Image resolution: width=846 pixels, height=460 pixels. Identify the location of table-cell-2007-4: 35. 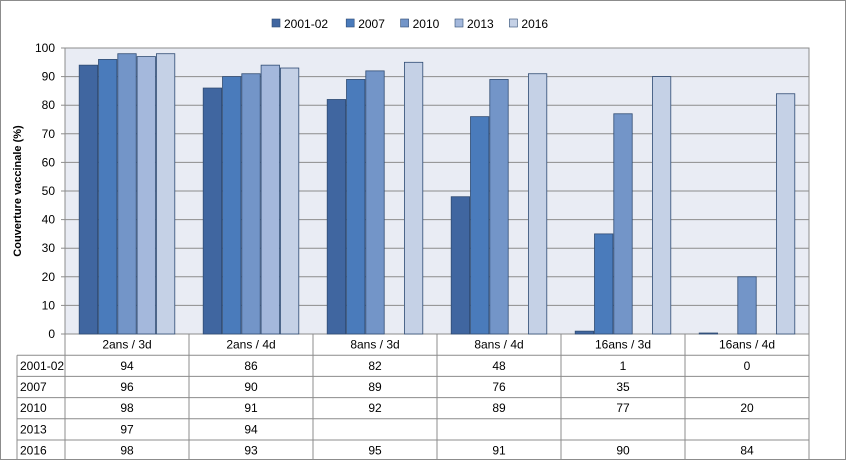
(623, 387).